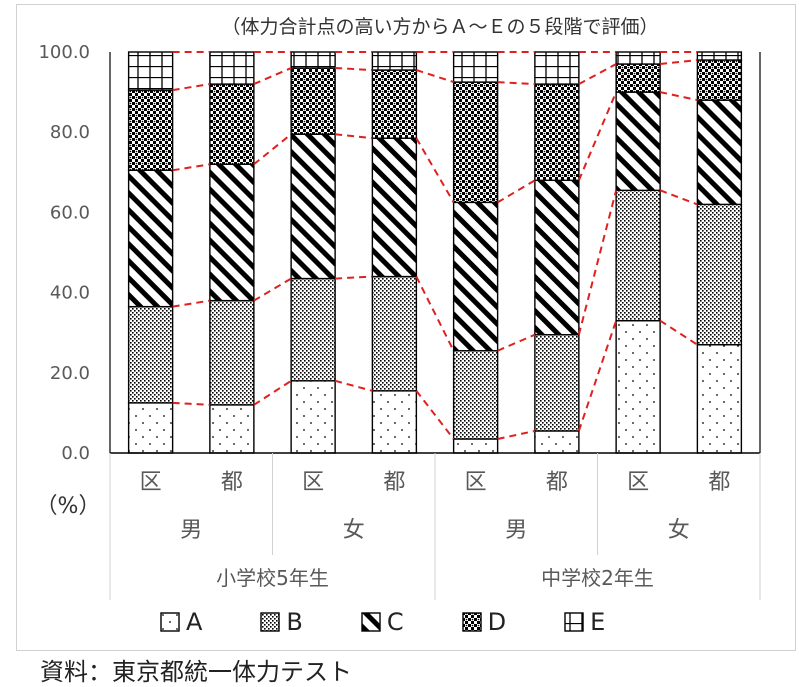  What do you see at coordinates (497, 622) in the screenshot?
I see `legend-label: D` at bounding box center [497, 622].